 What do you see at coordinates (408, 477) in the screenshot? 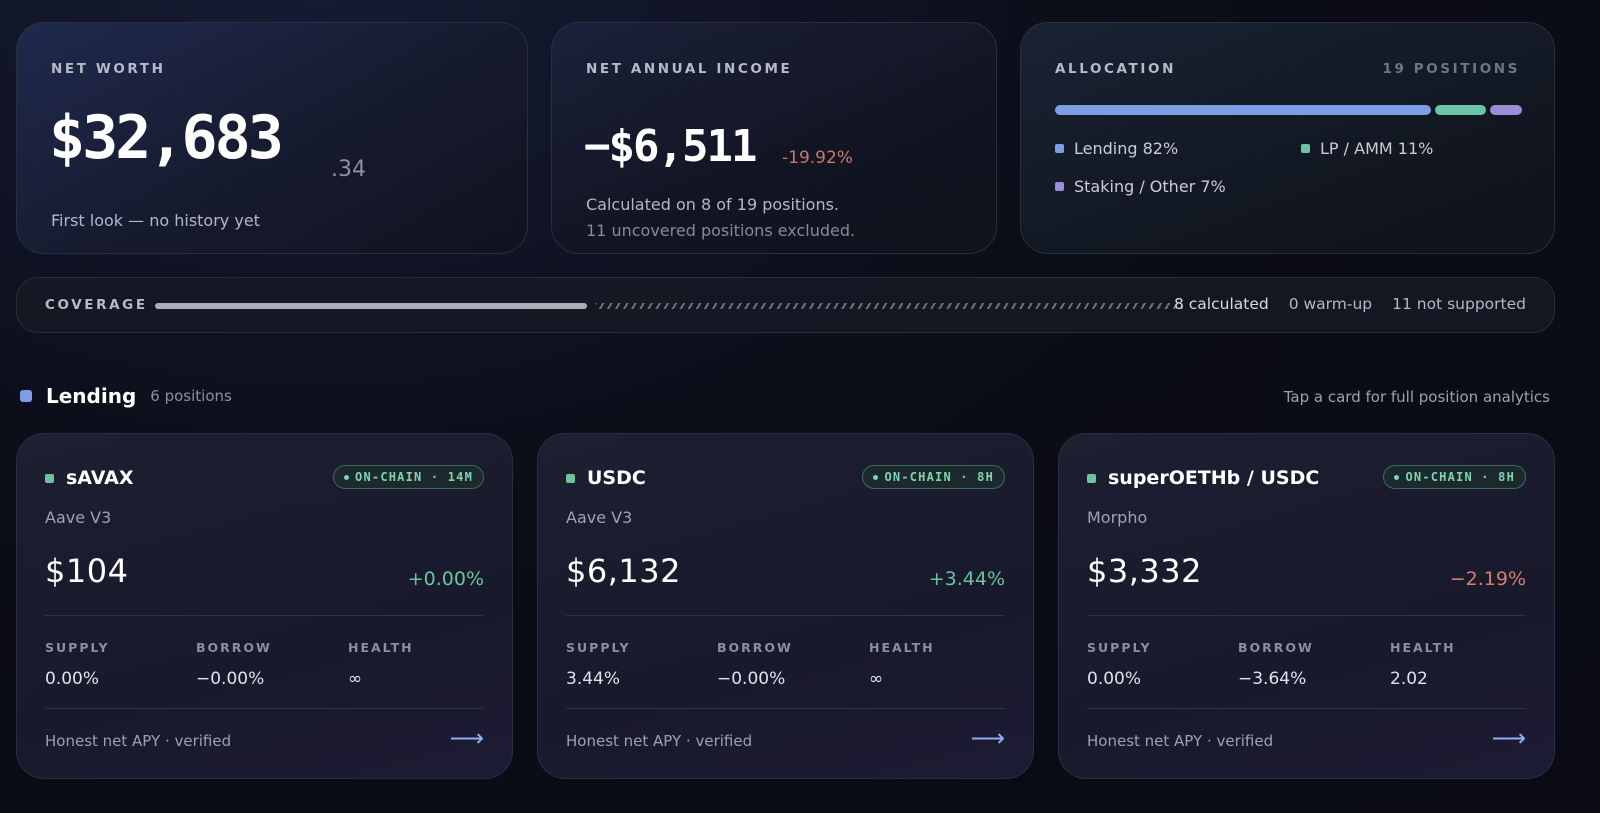
I see `onchain-badge: ON-CHAIN · 14M` at bounding box center [408, 477].